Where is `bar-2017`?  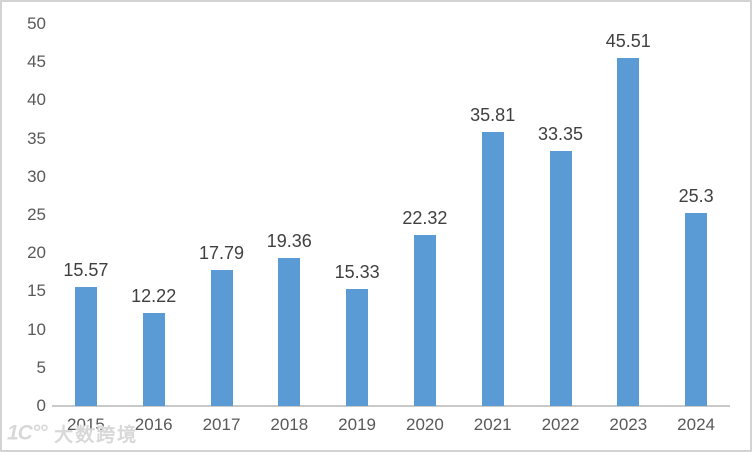
bar-2017 is located at coordinates (221, 338).